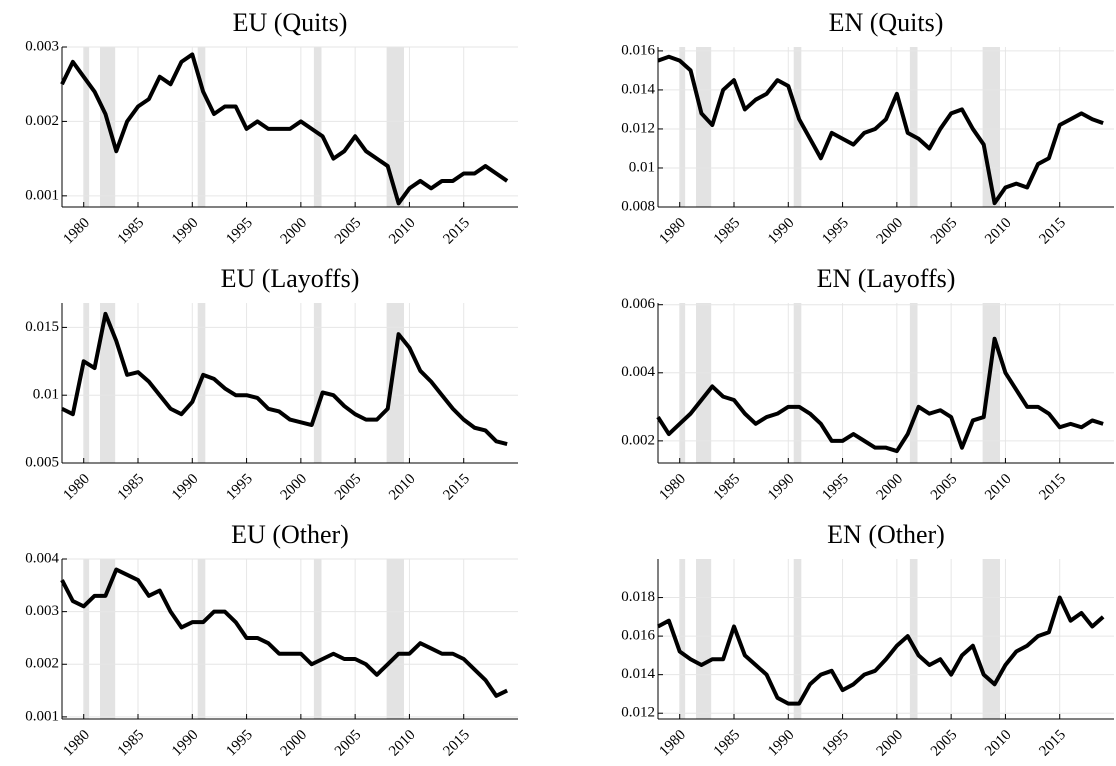 The height and width of the screenshot is (766, 1116). Describe the element at coordinates (290, 22) in the screenshot. I see `subplot-title: EU (Quits)` at that location.